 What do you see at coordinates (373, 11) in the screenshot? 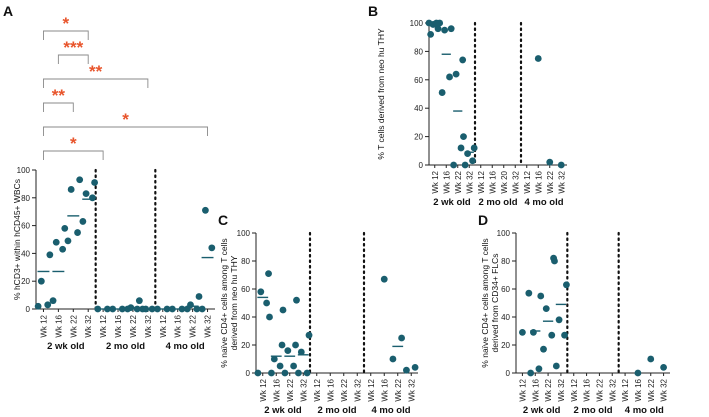
I see `panel-label-b: B` at bounding box center [373, 11].